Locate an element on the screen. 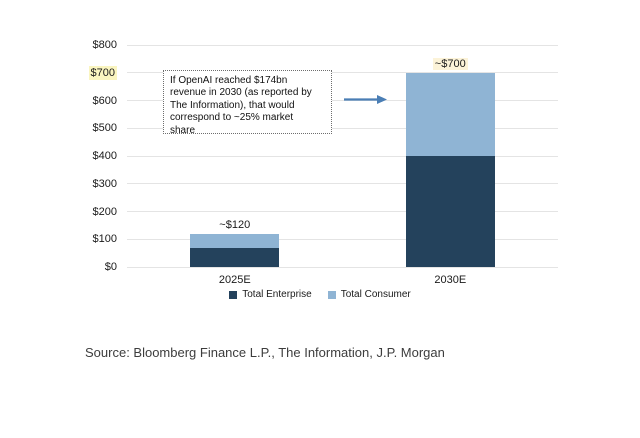 The width and height of the screenshot is (640, 438). x-axis-label: 2025E is located at coordinates (234, 280).